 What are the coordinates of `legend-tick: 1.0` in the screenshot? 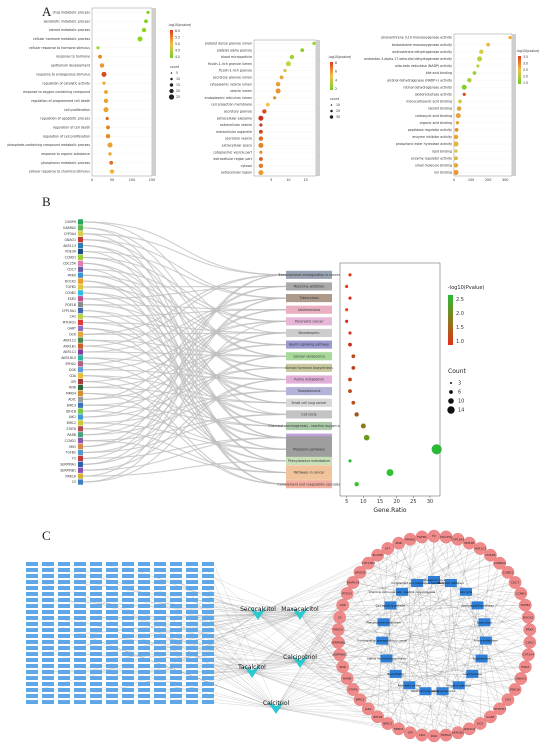 It's located at (460, 342).